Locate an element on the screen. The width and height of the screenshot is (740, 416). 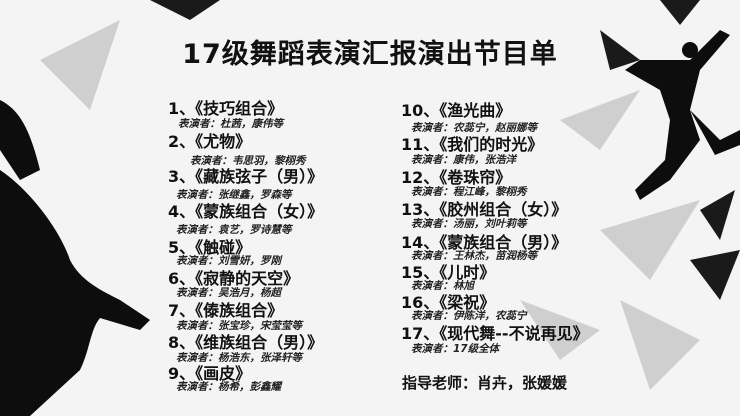
program-item: 13、《胶州组合（女）》 is located at coordinates (484, 208).